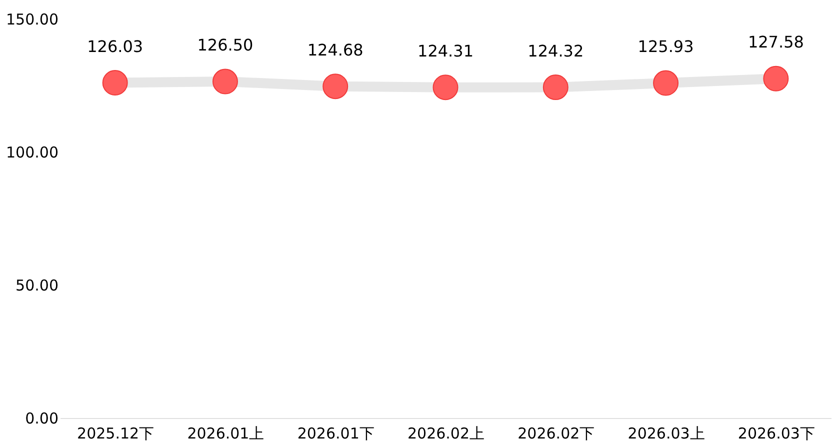 The width and height of the screenshot is (836, 446). What do you see at coordinates (225, 45) in the screenshot?
I see `data-label: 126.50` at bounding box center [225, 45].